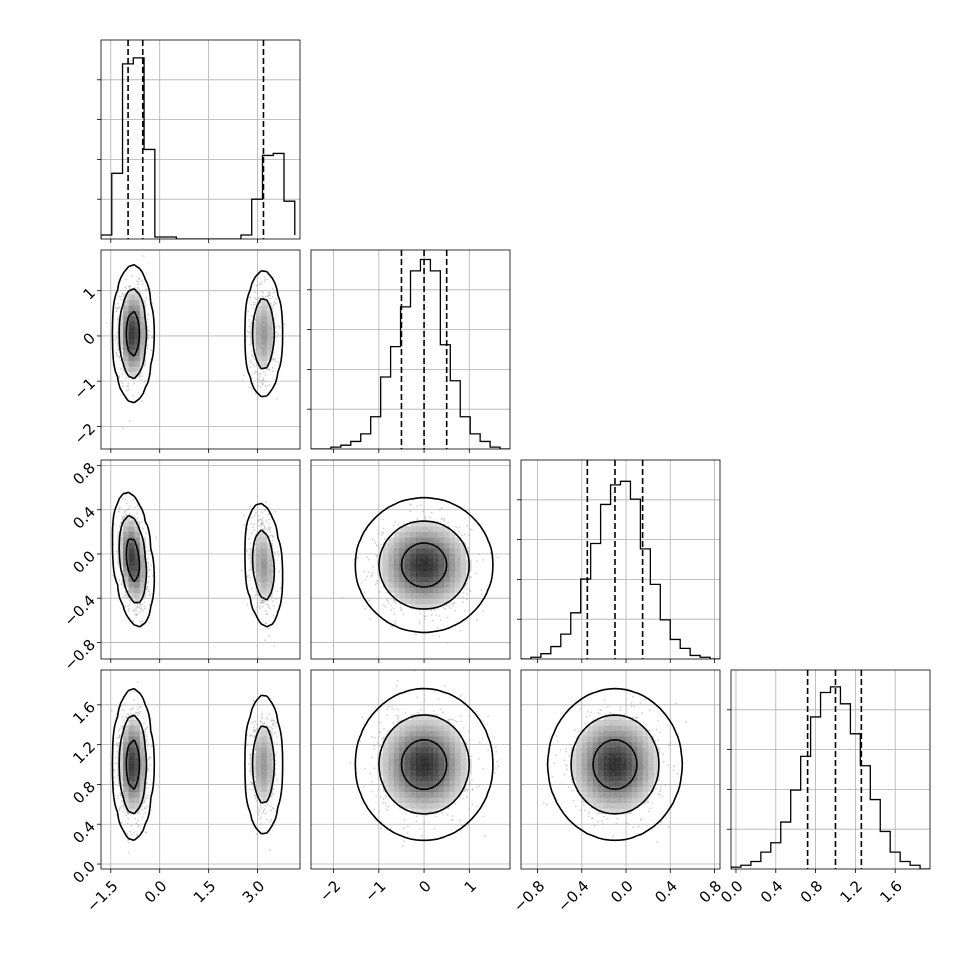  I want to click on panel-1-0: −2 −1 0 1, so click(186, 351).